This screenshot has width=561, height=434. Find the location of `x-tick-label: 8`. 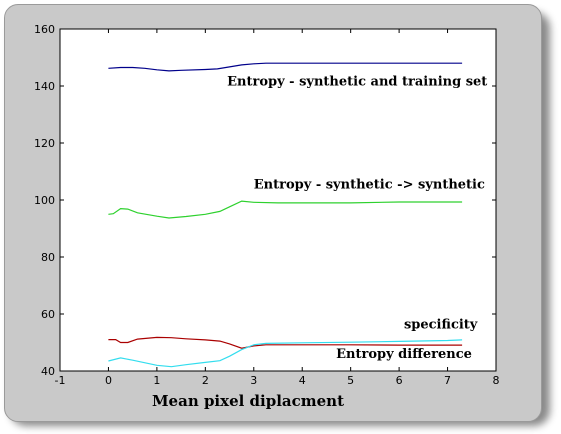

x-tick-label: 8 is located at coordinates (496, 380).